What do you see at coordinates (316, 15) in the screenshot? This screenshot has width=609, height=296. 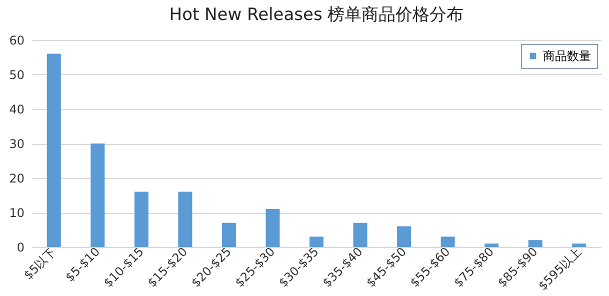 I see `chart-title: Hot New Releases 榜单商品价格分布` at bounding box center [316, 15].